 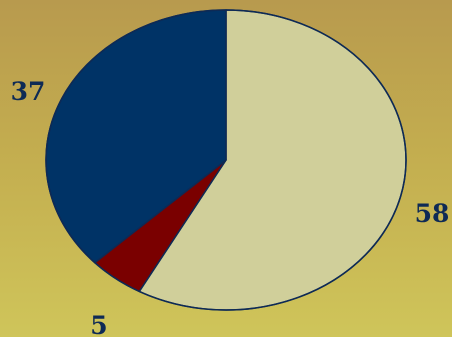 What do you see at coordinates (28, 91) in the screenshot?
I see `data-label-37: 37` at bounding box center [28, 91].